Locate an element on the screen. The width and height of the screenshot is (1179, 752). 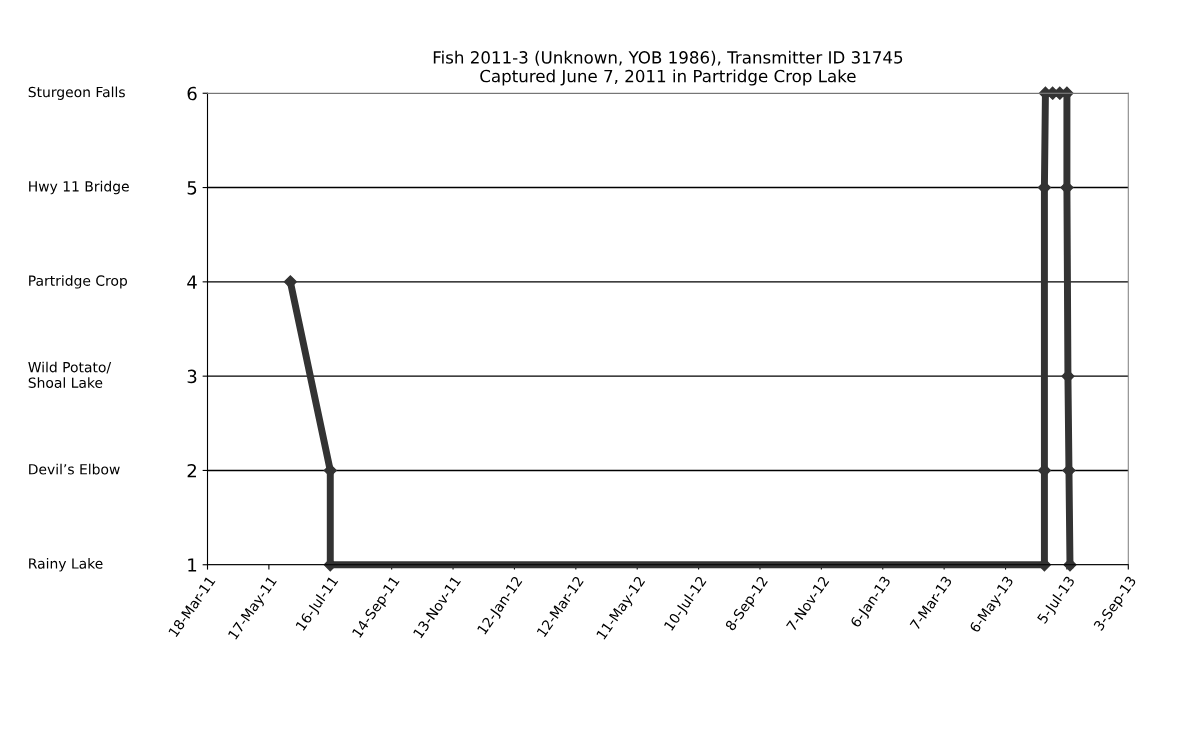
text: Wild Potato/ Shoal Lake is located at coordinates (70, 374).